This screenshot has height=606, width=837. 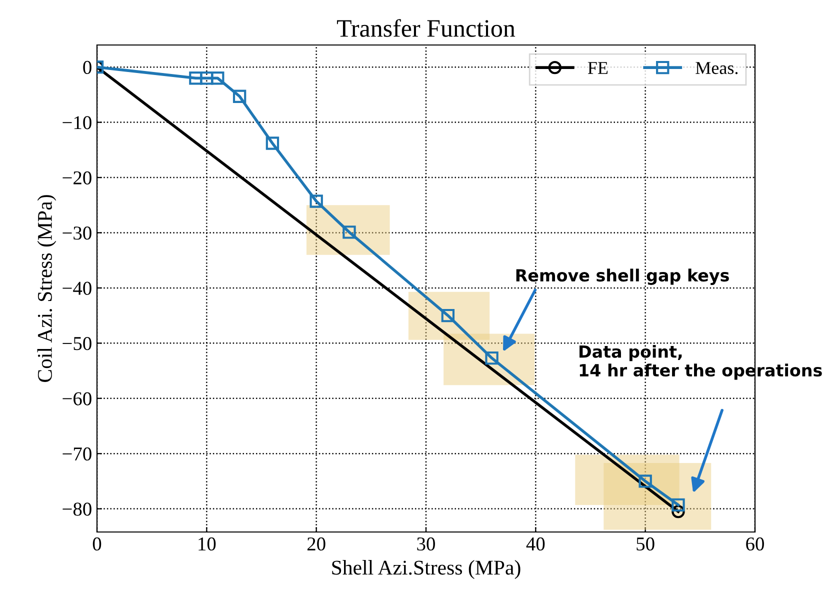 What do you see at coordinates (535, 544) in the screenshot?
I see `x-tick-label: 40` at bounding box center [535, 544].